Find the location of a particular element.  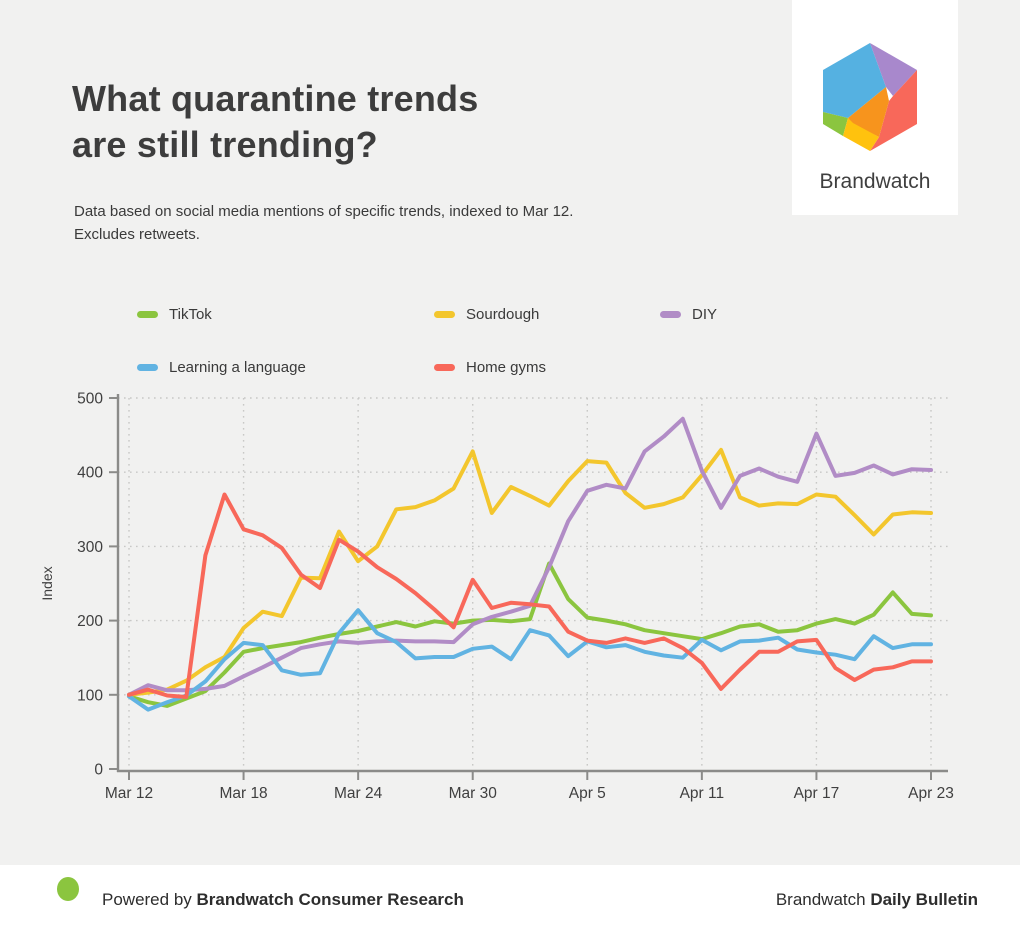

legend-swatch-tiktok is located at coordinates (147, 314).